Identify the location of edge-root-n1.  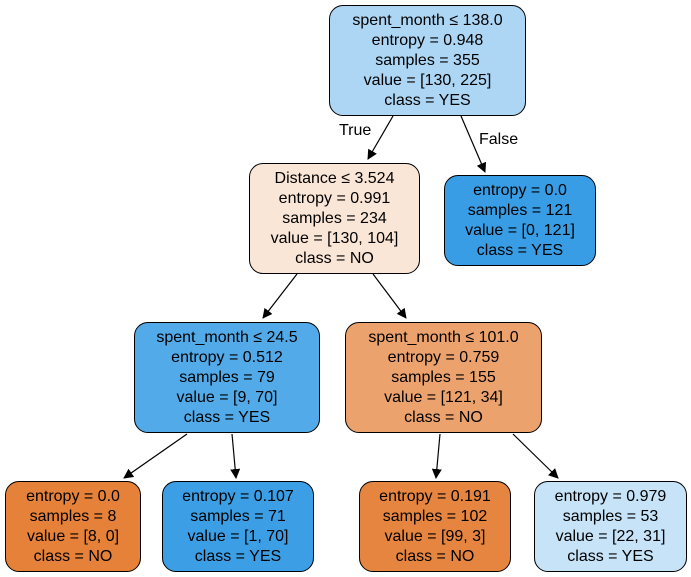
(380, 137).